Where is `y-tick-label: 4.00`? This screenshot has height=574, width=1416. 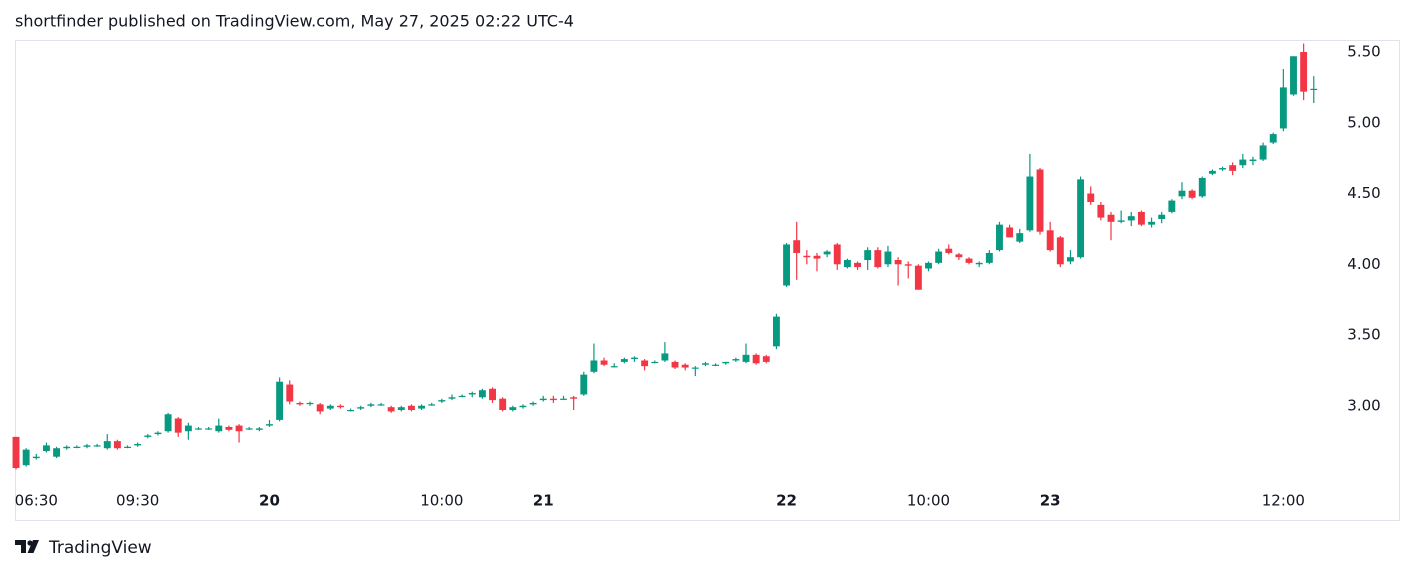 y-tick-label: 4.00 is located at coordinates (1363, 264).